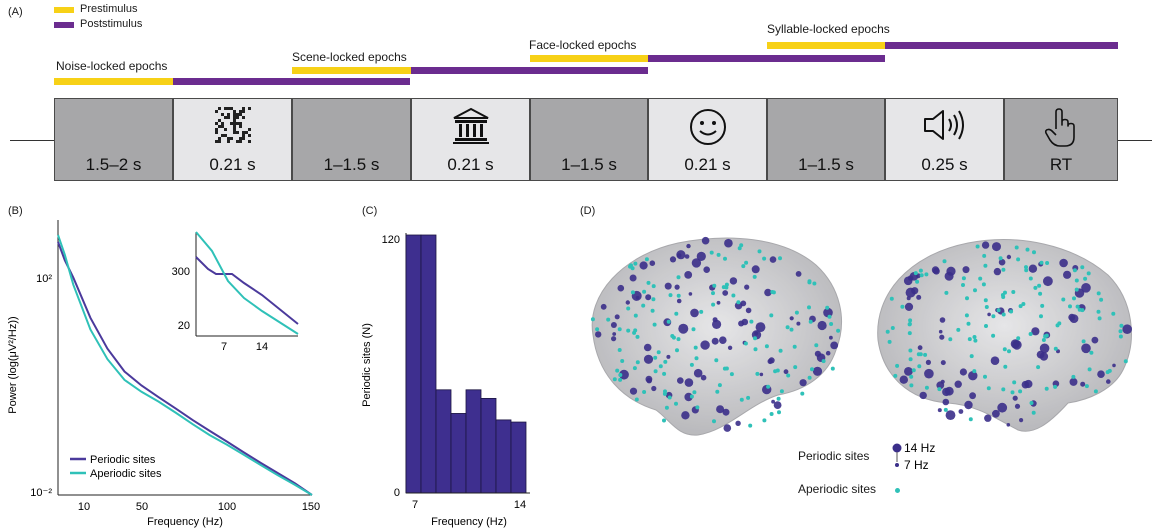  Describe the element at coordinates (15, 12) in the screenshot. I see `panel-a-label: (A)` at that location.